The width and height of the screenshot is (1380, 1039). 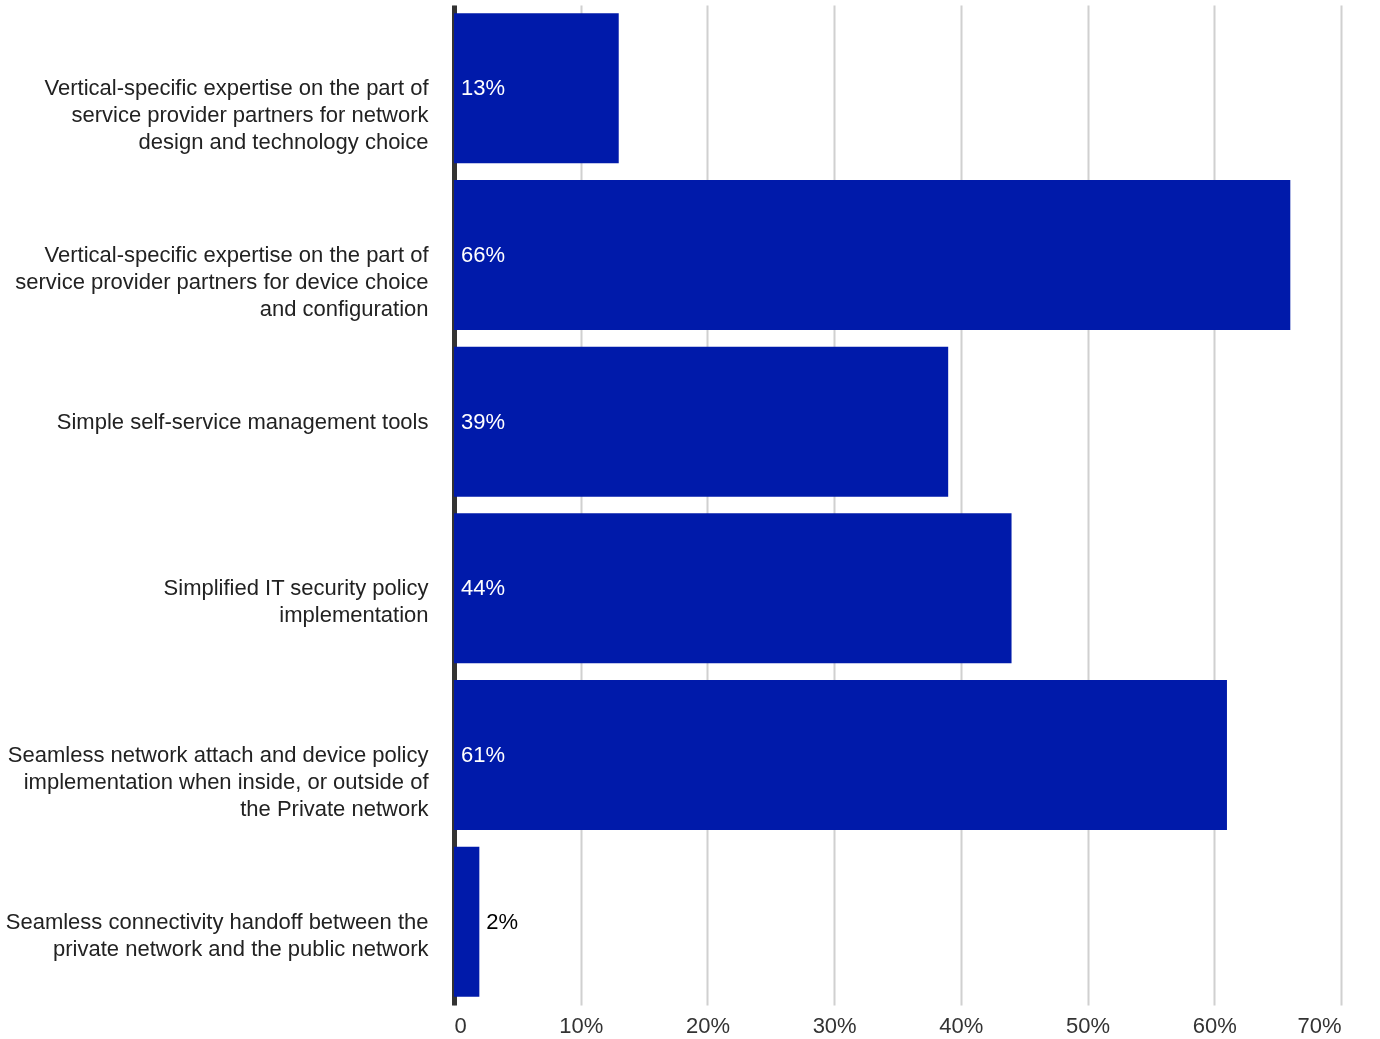 What do you see at coordinates (483, 88) in the screenshot?
I see `data-label: 13%` at bounding box center [483, 88].